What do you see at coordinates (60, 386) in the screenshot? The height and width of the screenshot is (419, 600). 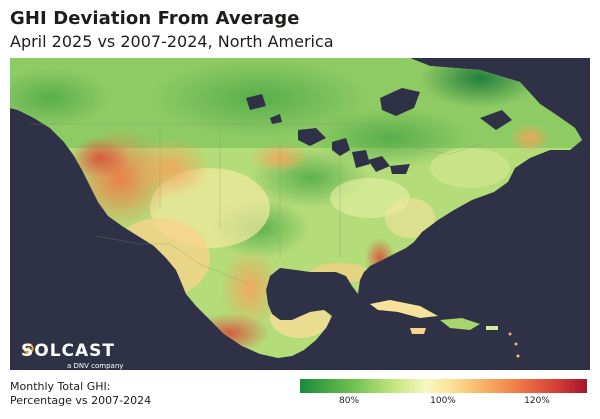 I see `legend-caption-line1: Monthly Total GHI:` at bounding box center [60, 386].